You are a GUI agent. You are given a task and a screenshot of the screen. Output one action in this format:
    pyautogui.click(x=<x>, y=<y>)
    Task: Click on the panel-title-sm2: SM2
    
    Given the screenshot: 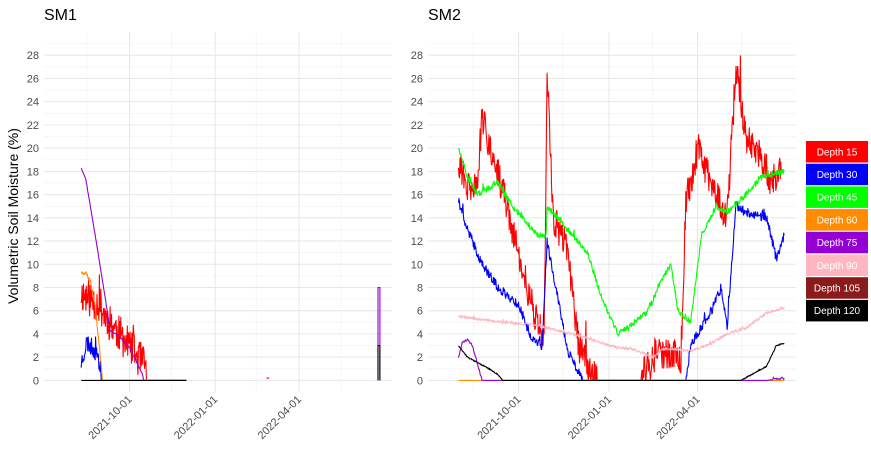 What is the action you would take?
    pyautogui.click(x=444, y=15)
    